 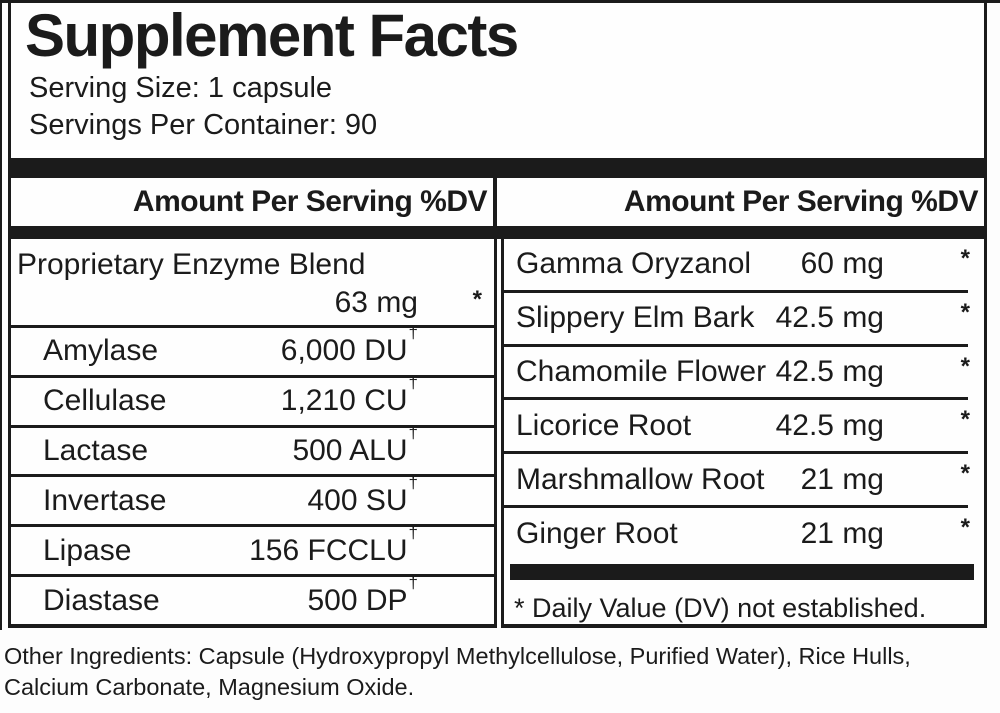 What do you see at coordinates (742, 571) in the screenshot?
I see `thick-separator-bar-footnote` at bounding box center [742, 571].